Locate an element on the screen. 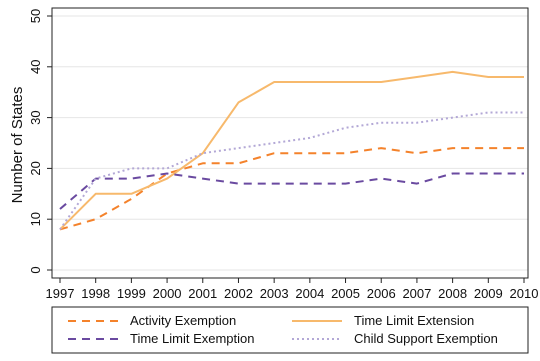  x-tick-label: 2003 is located at coordinates (274, 293).